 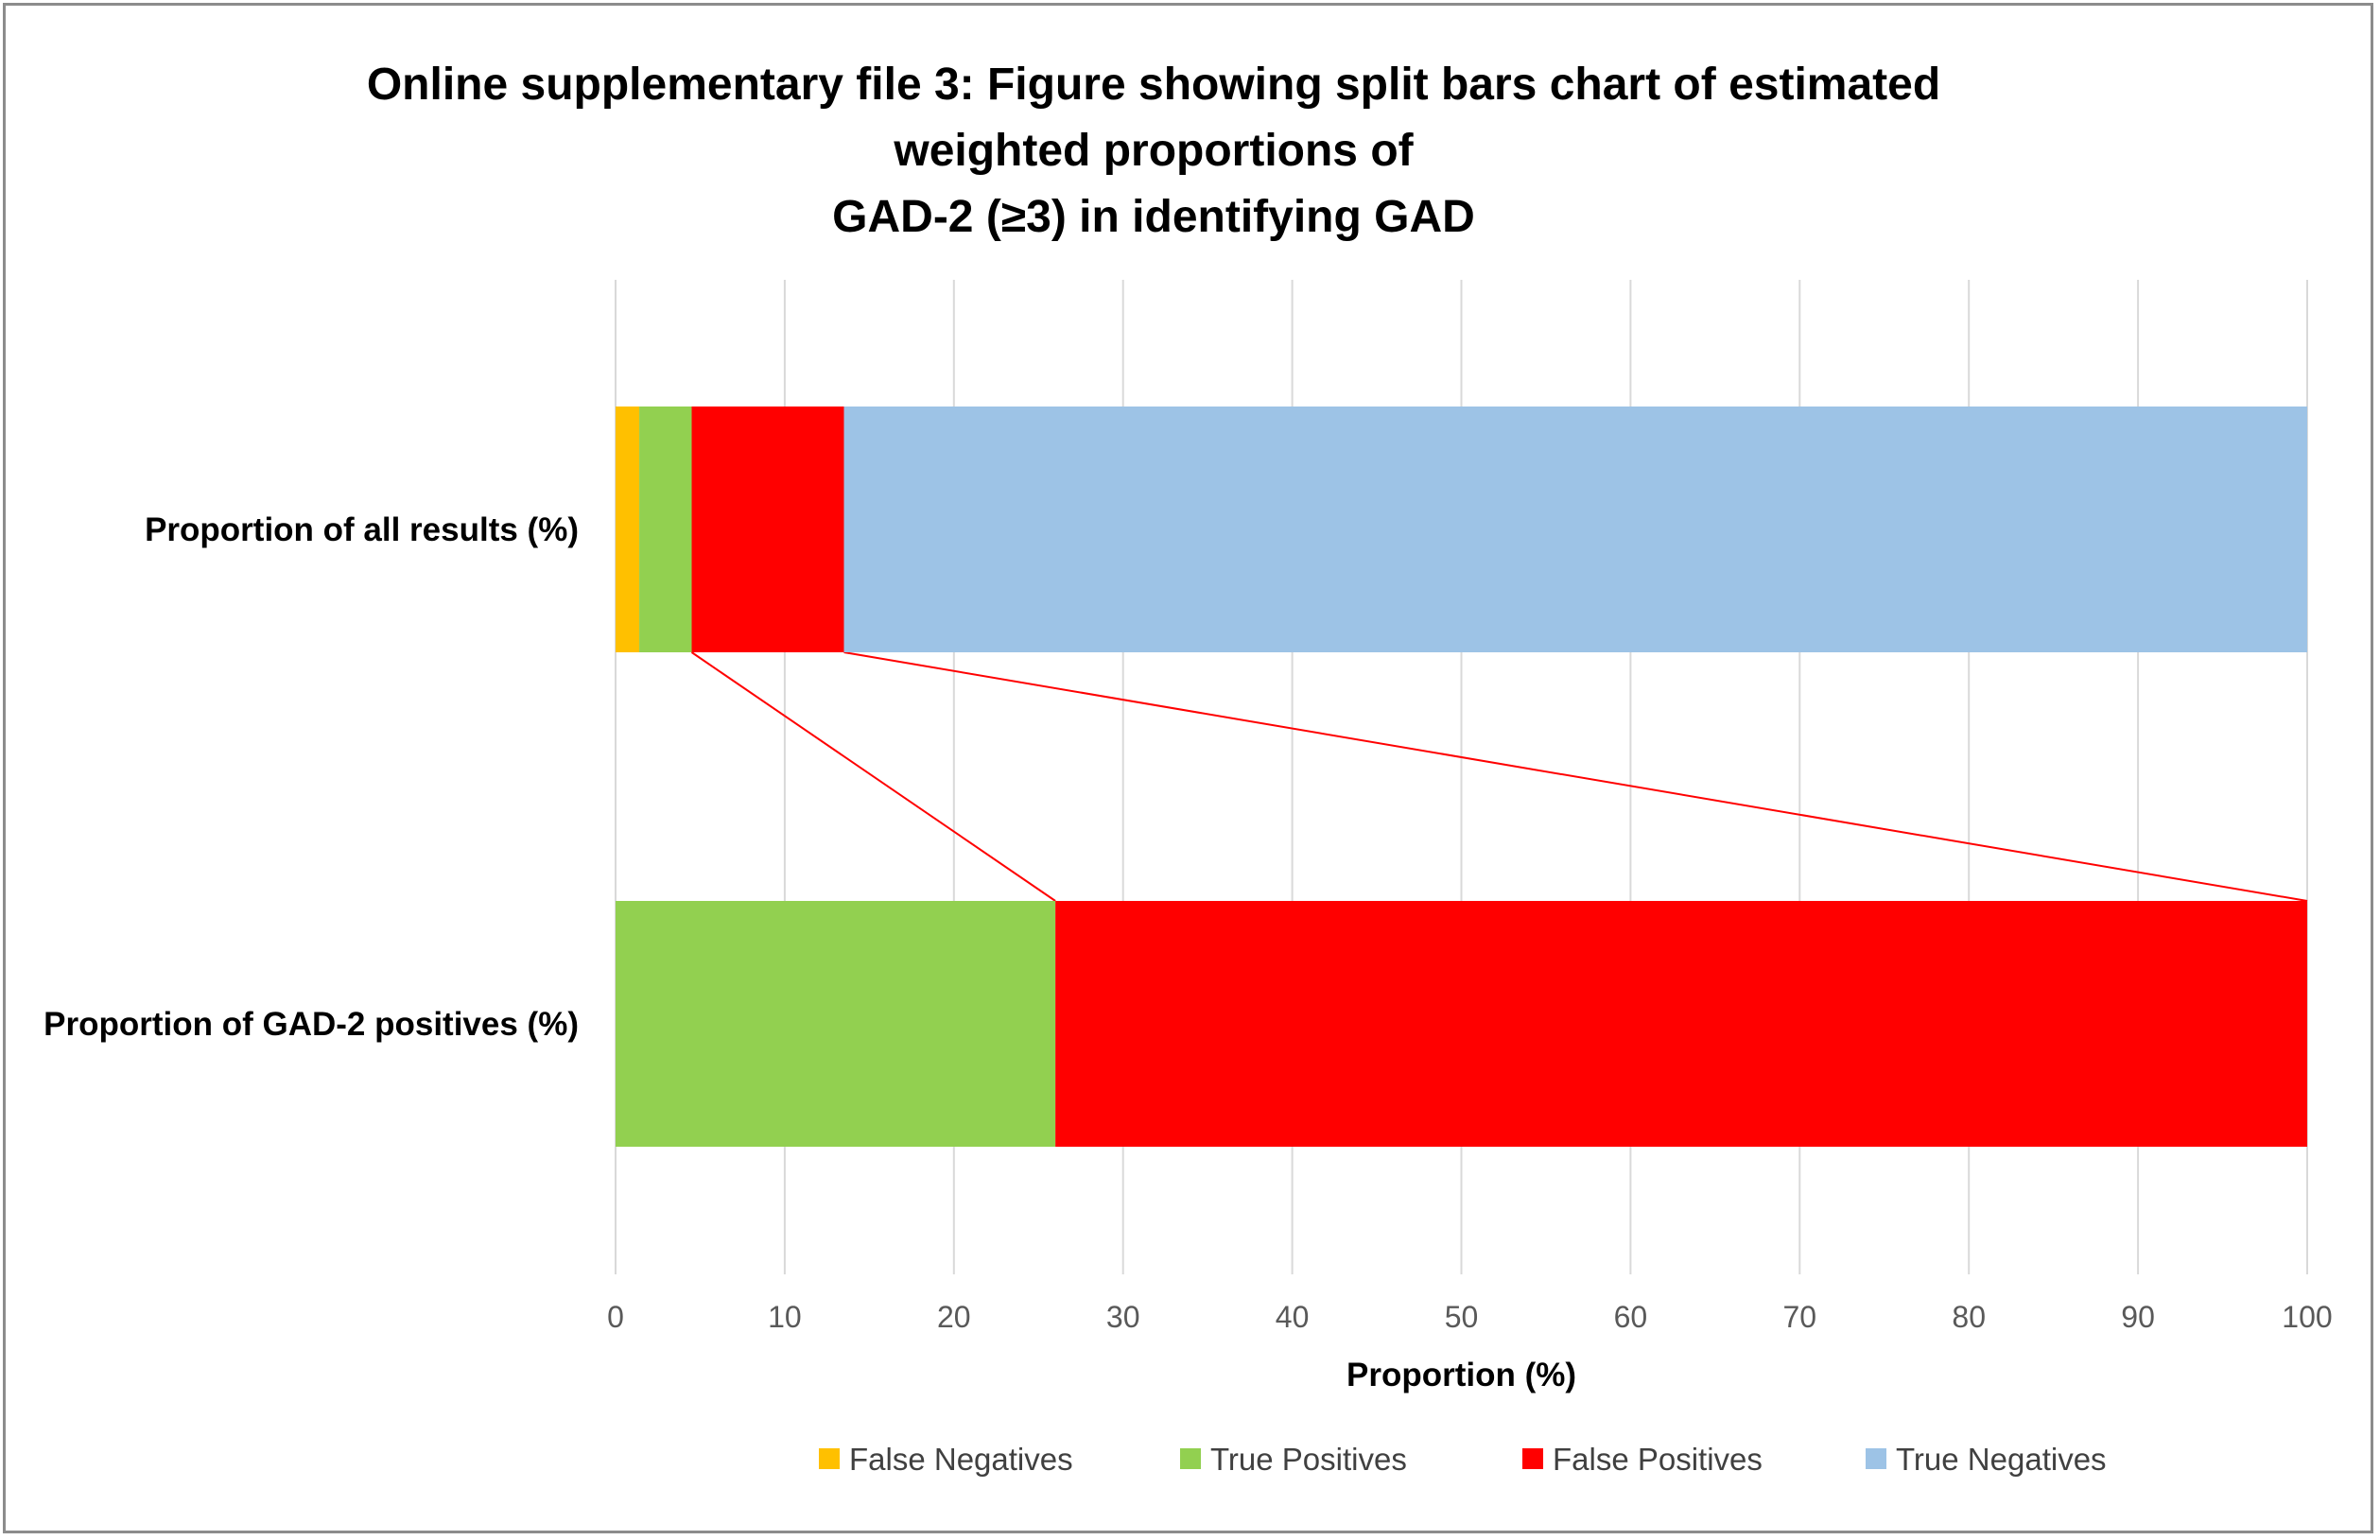 What do you see at coordinates (1153, 217) in the screenshot?
I see `chart-title-line-3: GAD-2 (≥3) in identifying GAD` at bounding box center [1153, 217].